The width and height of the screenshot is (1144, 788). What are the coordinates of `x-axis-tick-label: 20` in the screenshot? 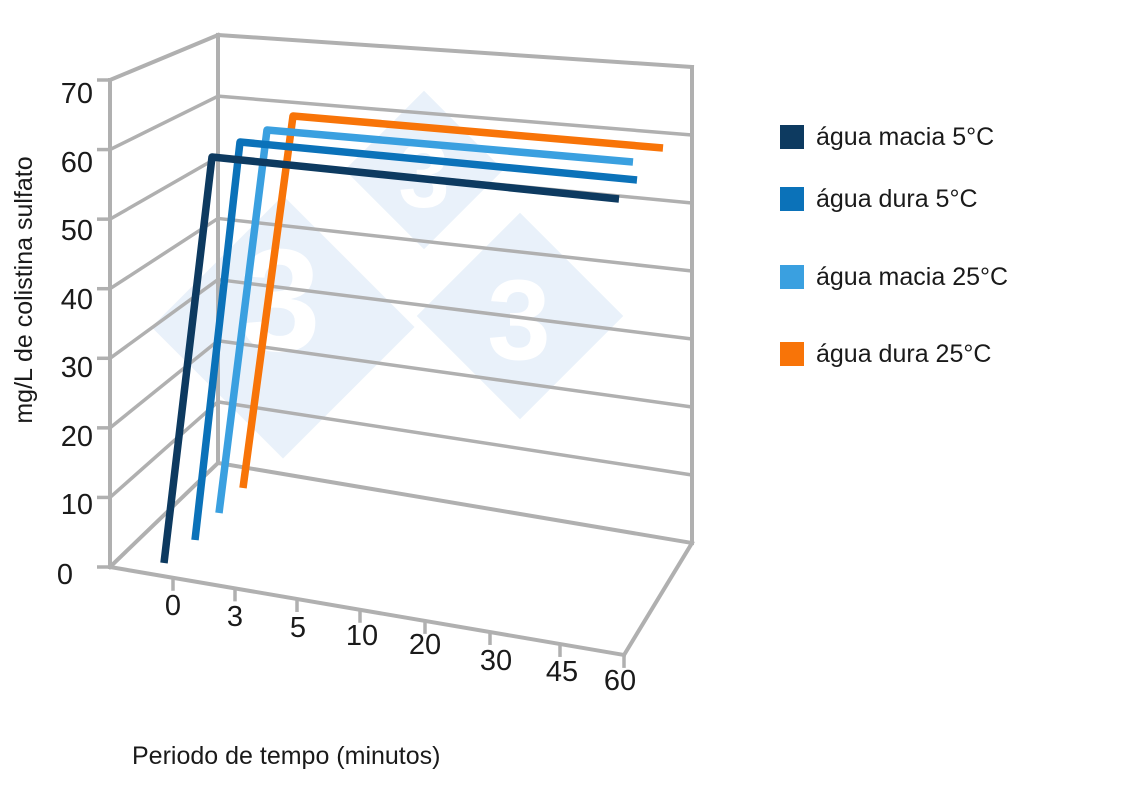 It's located at (425, 645).